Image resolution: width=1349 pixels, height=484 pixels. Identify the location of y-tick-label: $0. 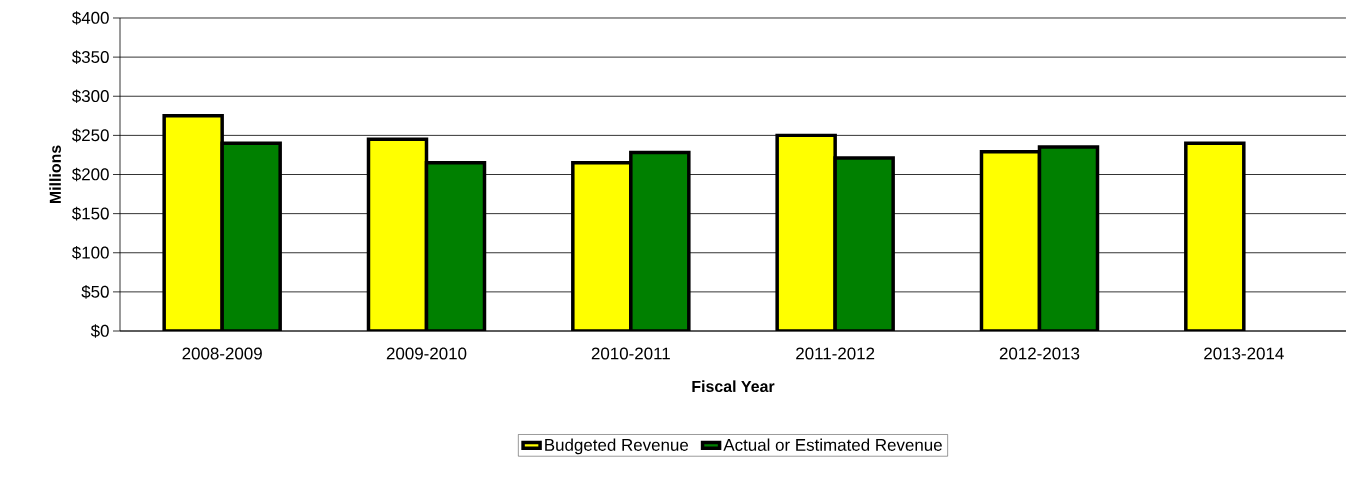
(99, 331).